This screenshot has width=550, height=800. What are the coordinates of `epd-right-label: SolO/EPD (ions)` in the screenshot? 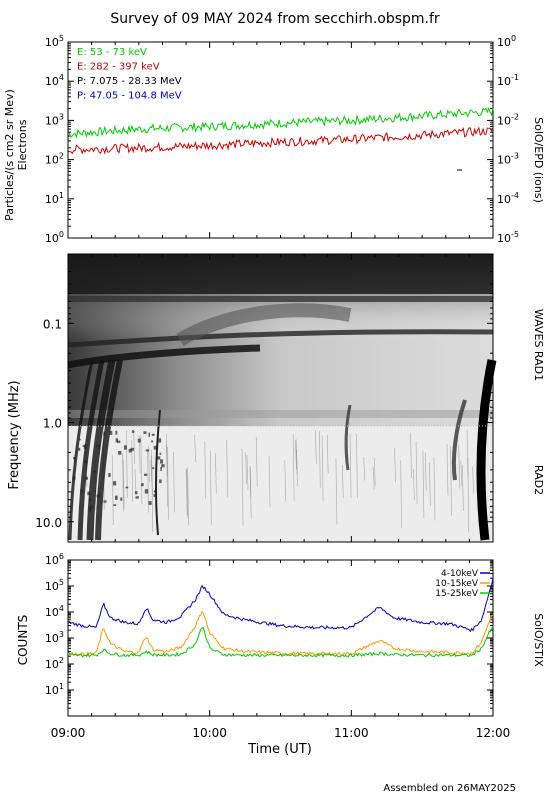 It's located at (538, 160).